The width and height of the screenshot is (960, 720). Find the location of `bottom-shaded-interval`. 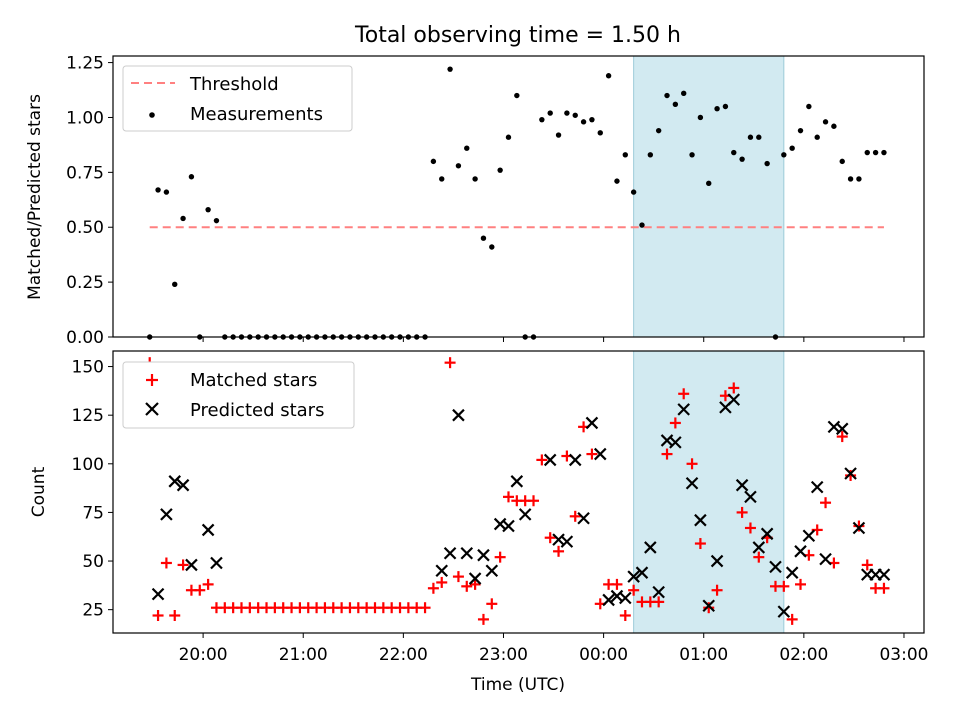

bottom-shaded-interval is located at coordinates (709, 492).